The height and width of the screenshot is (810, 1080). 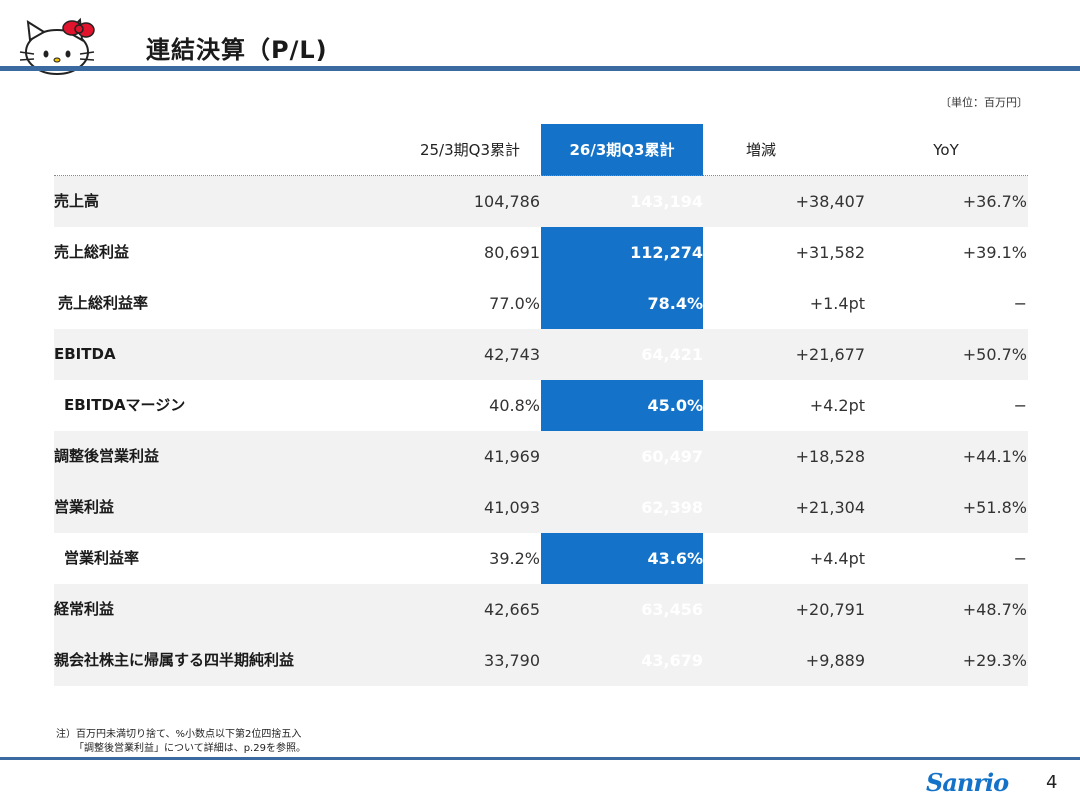 What do you see at coordinates (830, 201) in the screenshot?
I see `cell-change: +38,407` at bounding box center [830, 201].